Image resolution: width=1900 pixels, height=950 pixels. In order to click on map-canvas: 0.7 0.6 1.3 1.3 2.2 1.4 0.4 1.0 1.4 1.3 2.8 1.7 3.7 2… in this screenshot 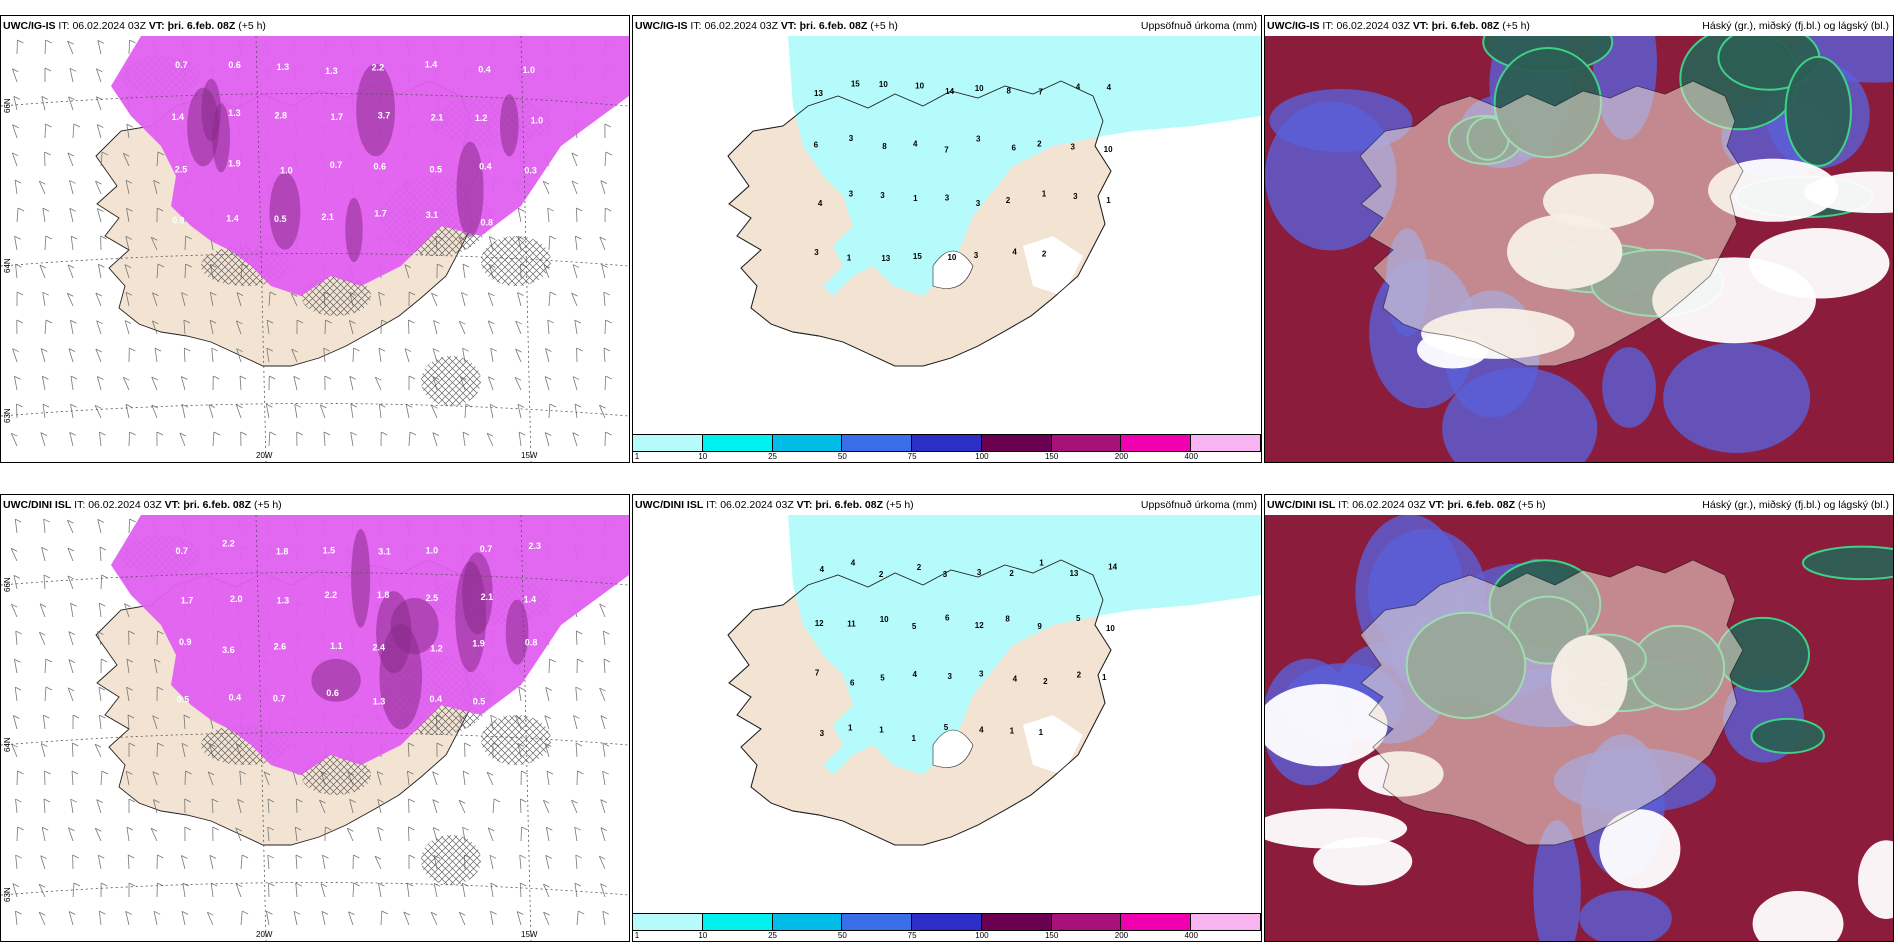, I will do `click(315, 249)`.